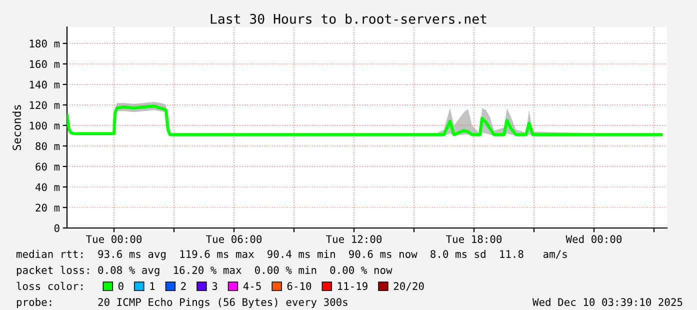 The width and height of the screenshot is (697, 310). What do you see at coordinates (204, 271) in the screenshot?
I see `text: packet loss: 0.08 % avg 16.20 % max 0.00 % min 0.00 % now` at bounding box center [204, 271].